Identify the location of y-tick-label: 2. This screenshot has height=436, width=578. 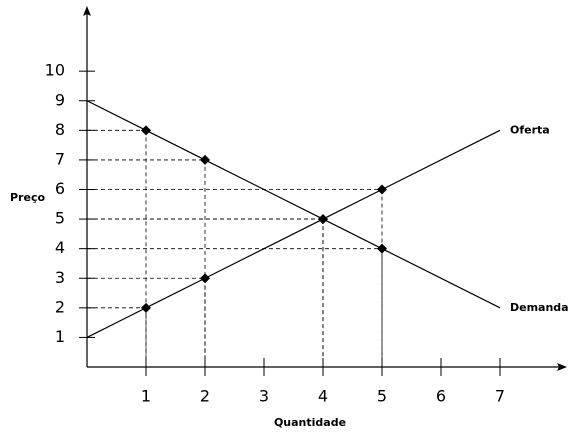
(60, 306).